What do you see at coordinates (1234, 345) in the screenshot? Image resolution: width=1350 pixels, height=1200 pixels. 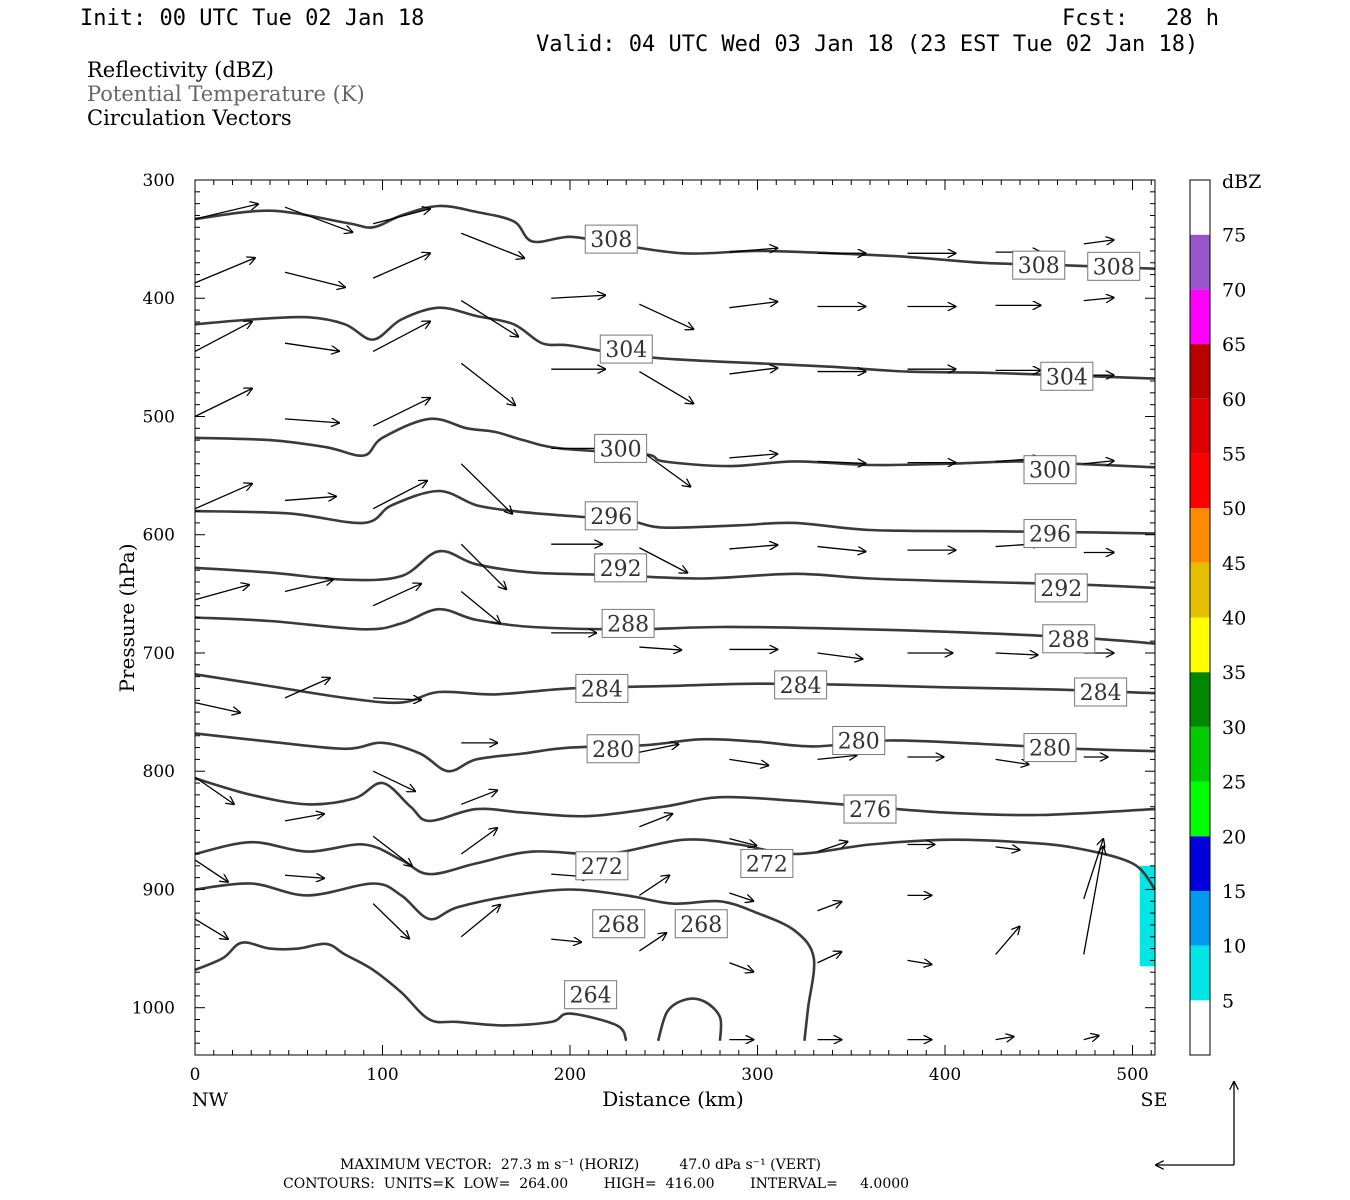 I see `colorbar-level-label: 65` at bounding box center [1234, 345].